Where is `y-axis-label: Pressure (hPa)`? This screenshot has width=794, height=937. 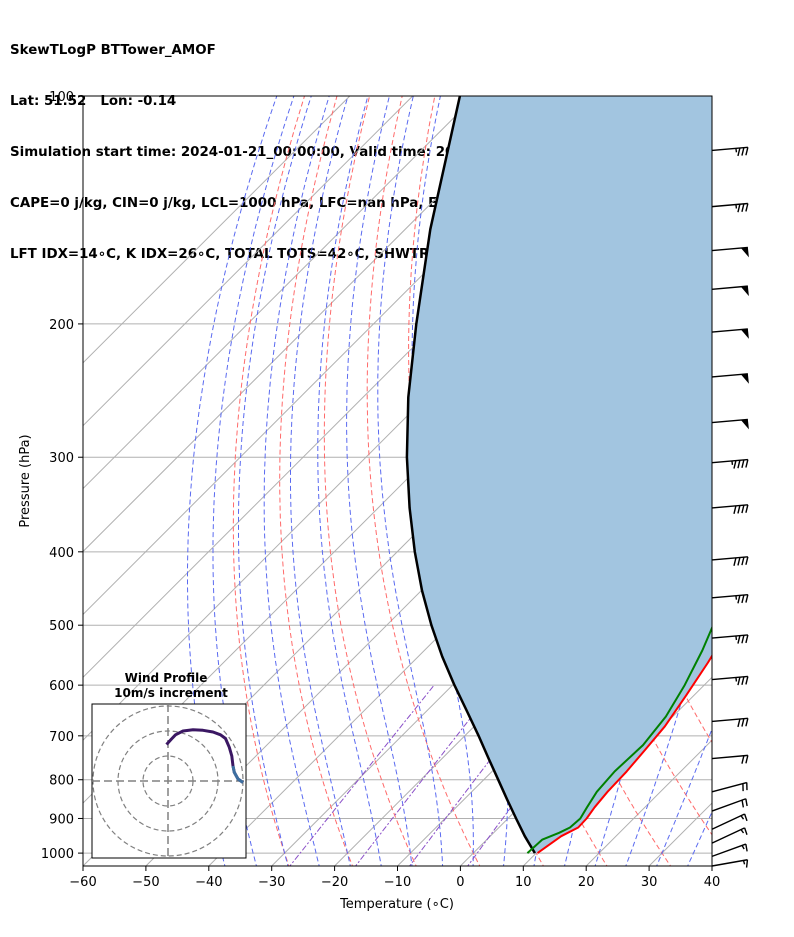
y-axis-label: Pressure (hPa) is located at coordinates (25, 480).